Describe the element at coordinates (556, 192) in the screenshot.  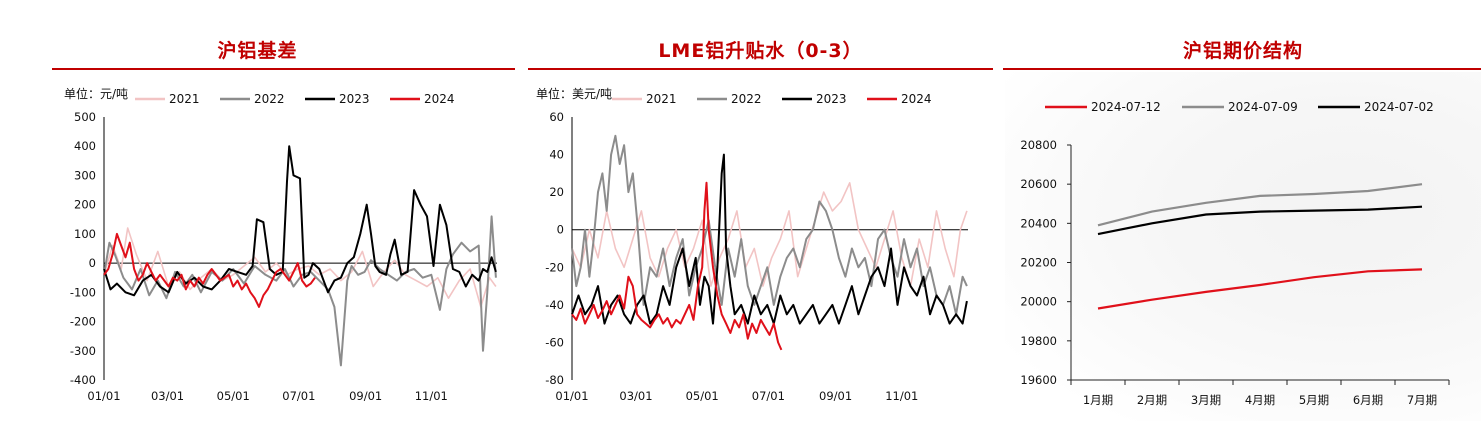
I see `y-tick-label: 20` at that location.